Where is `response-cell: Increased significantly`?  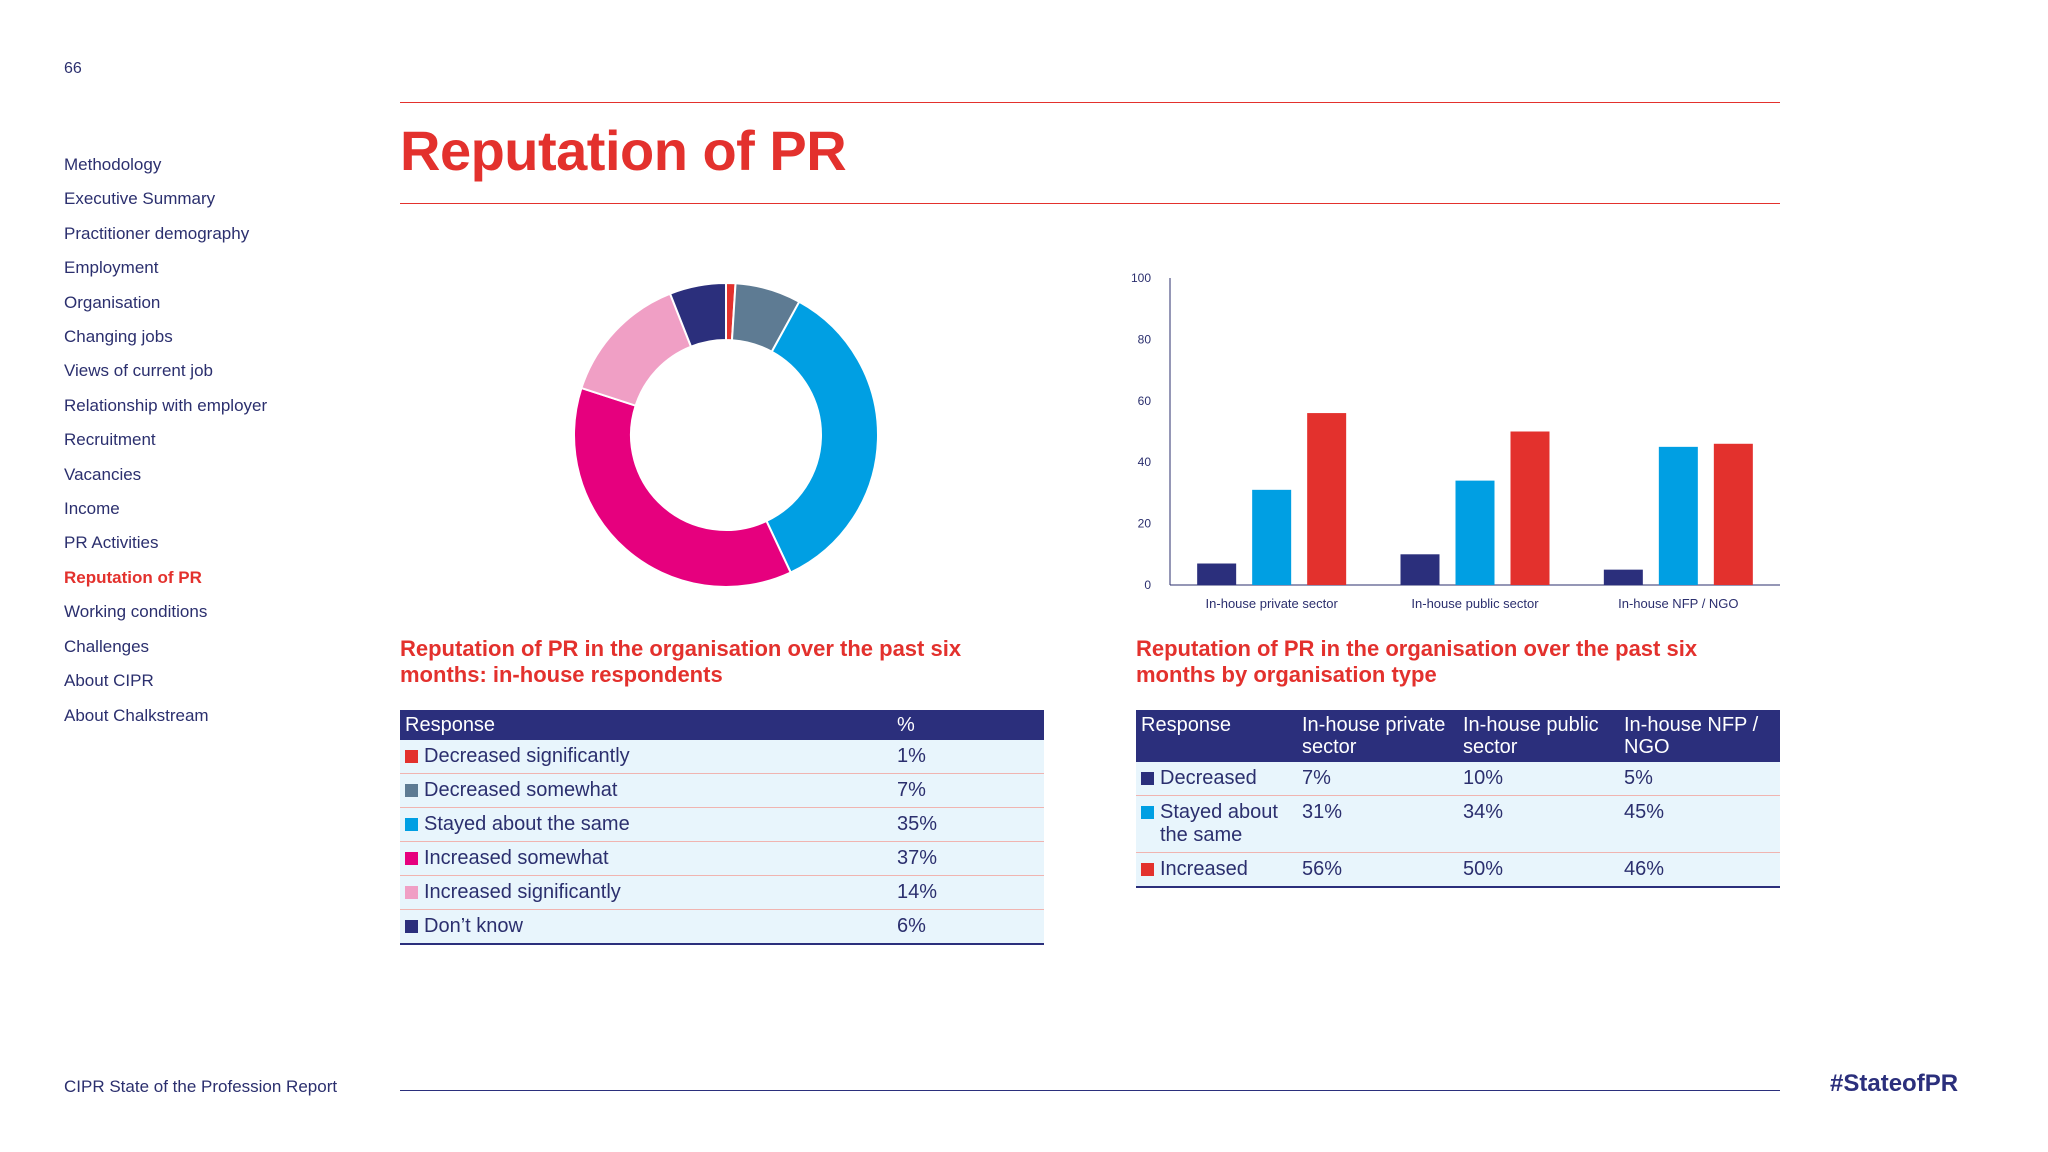 response-cell: Increased significantly is located at coordinates (646, 892).